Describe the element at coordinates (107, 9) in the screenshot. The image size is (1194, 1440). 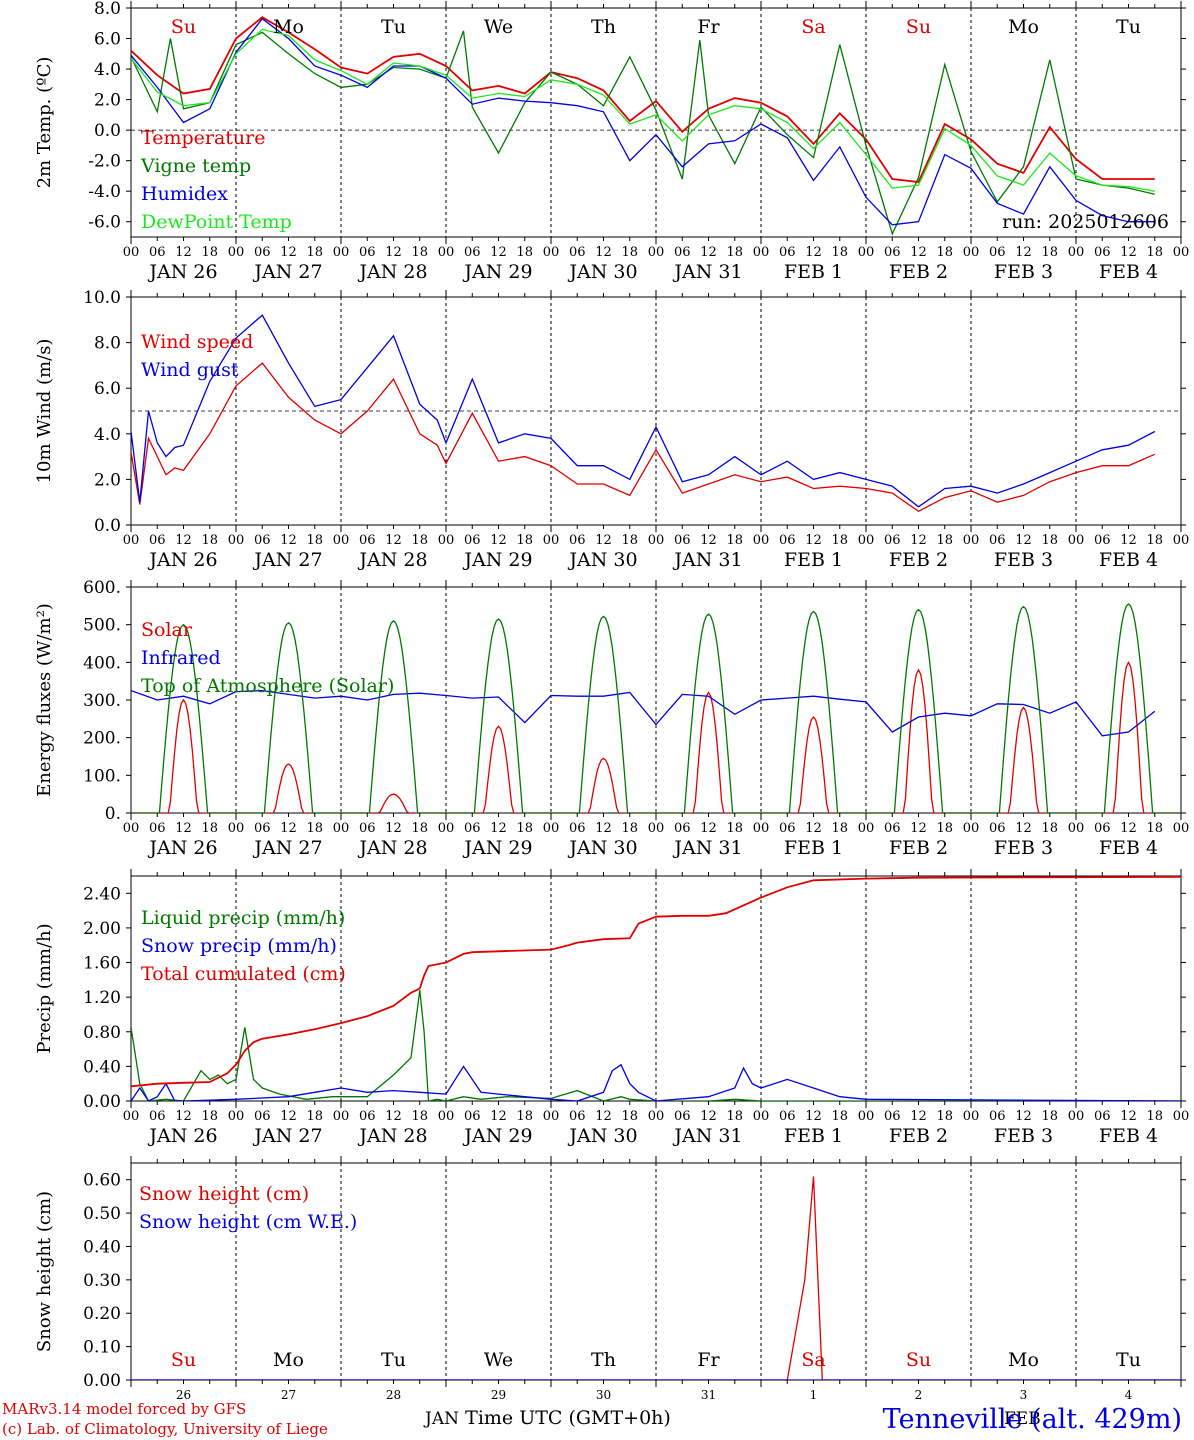
I see `y-tick-label: 8.0` at that location.